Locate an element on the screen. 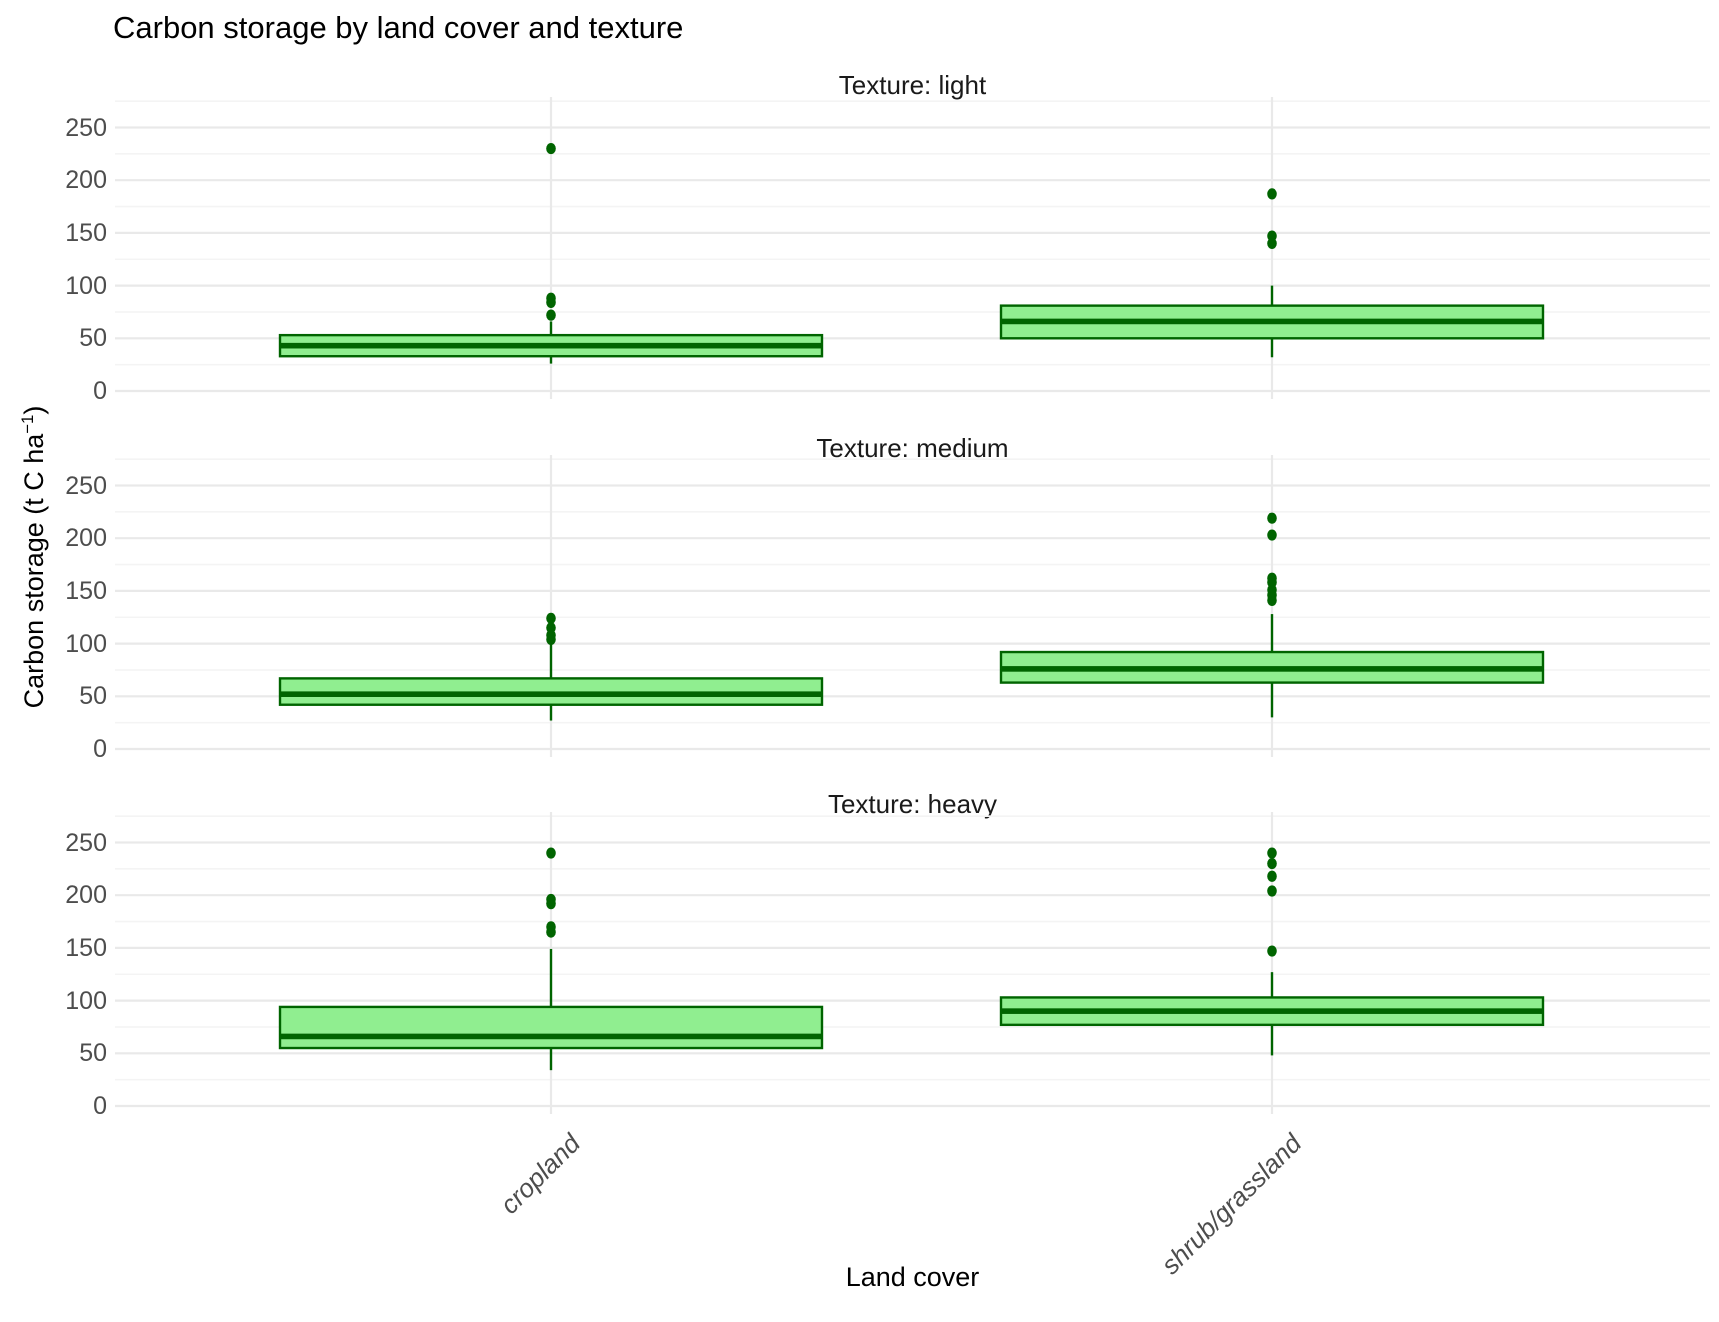 This screenshot has height=1322, width=1719. x-tick-label-cropland: cropland is located at coordinates (540, 1174).